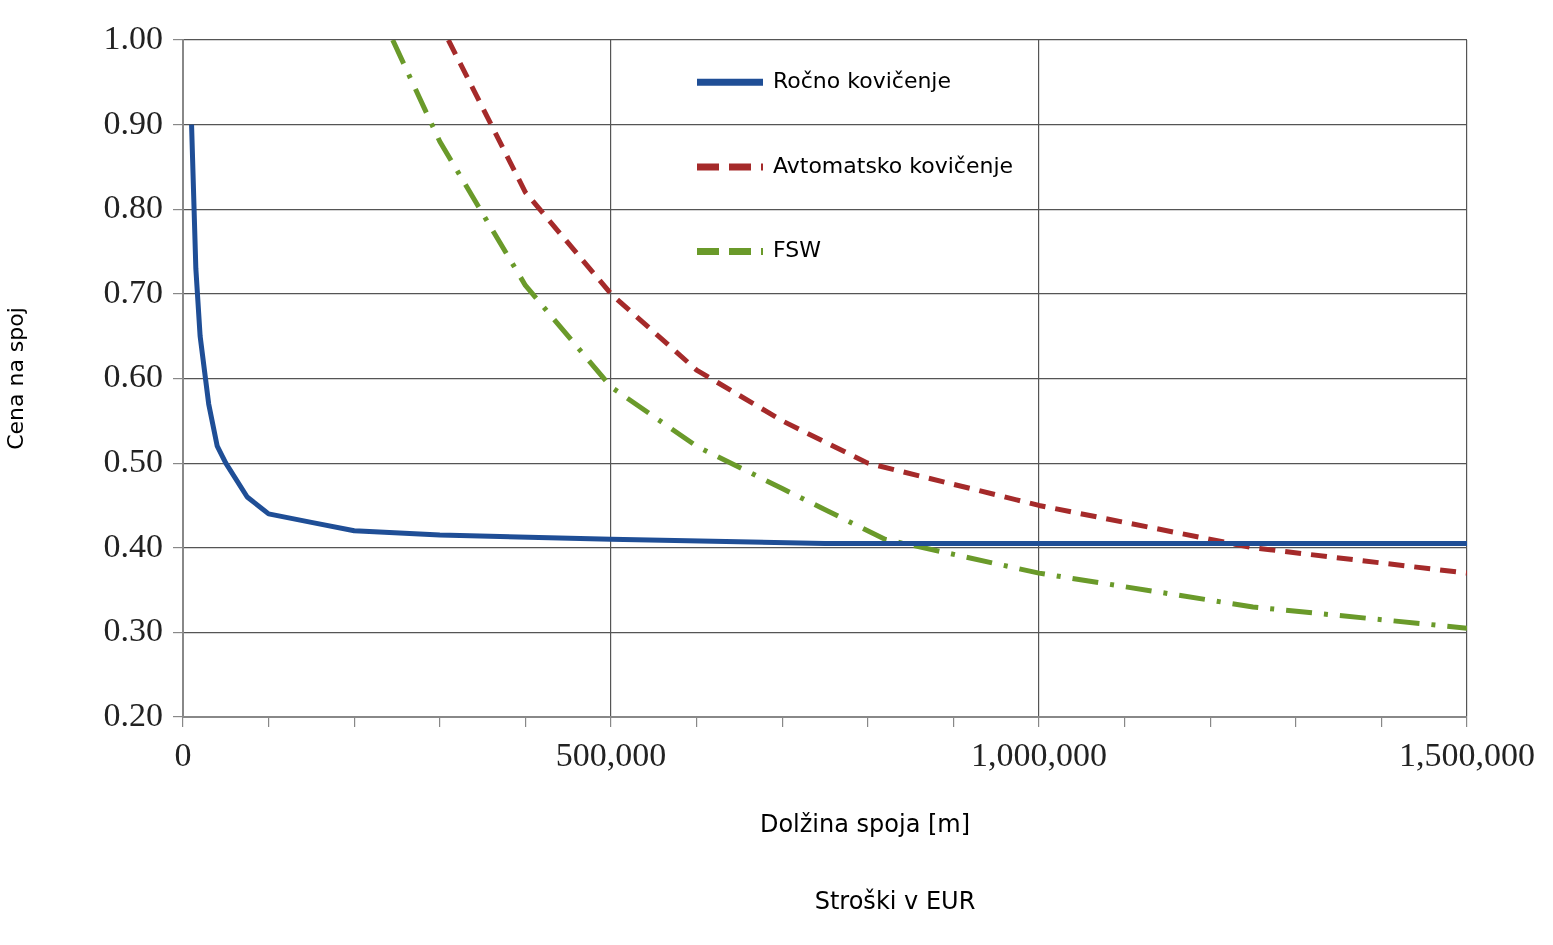 The width and height of the screenshot is (1553, 945). I want to click on y-tick-label: 0.90, so click(133, 122).